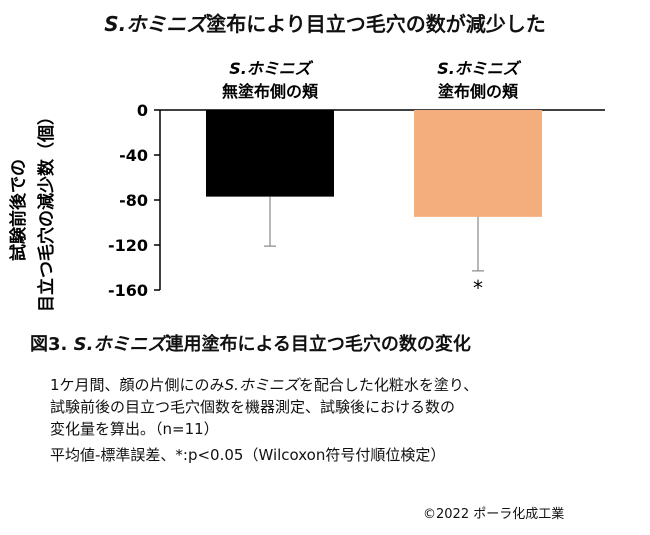  What do you see at coordinates (248, 455) in the screenshot?
I see `description-line-4: 平均値-標準誤差、*:p<0.05（Wilcoxon符号付順位検定）` at bounding box center [248, 455].